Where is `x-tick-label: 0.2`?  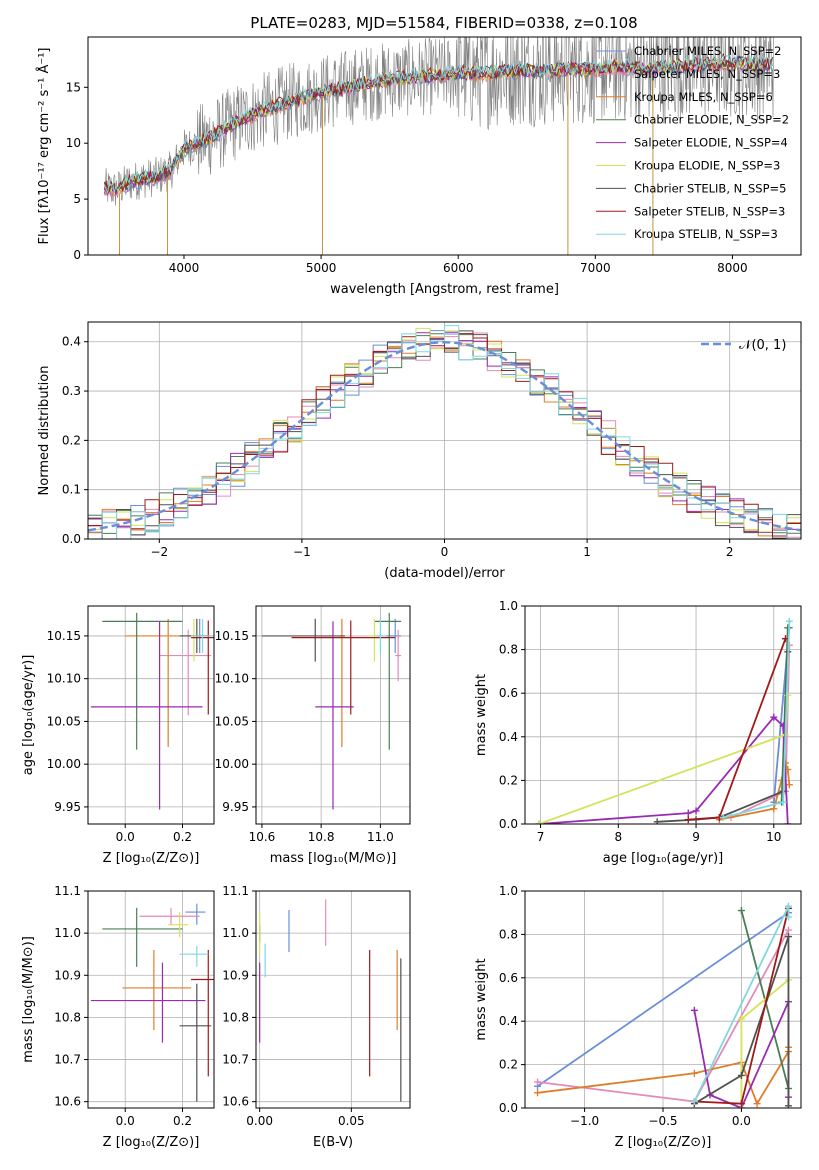 x-tick-label: 0.2 is located at coordinates (182, 1121).